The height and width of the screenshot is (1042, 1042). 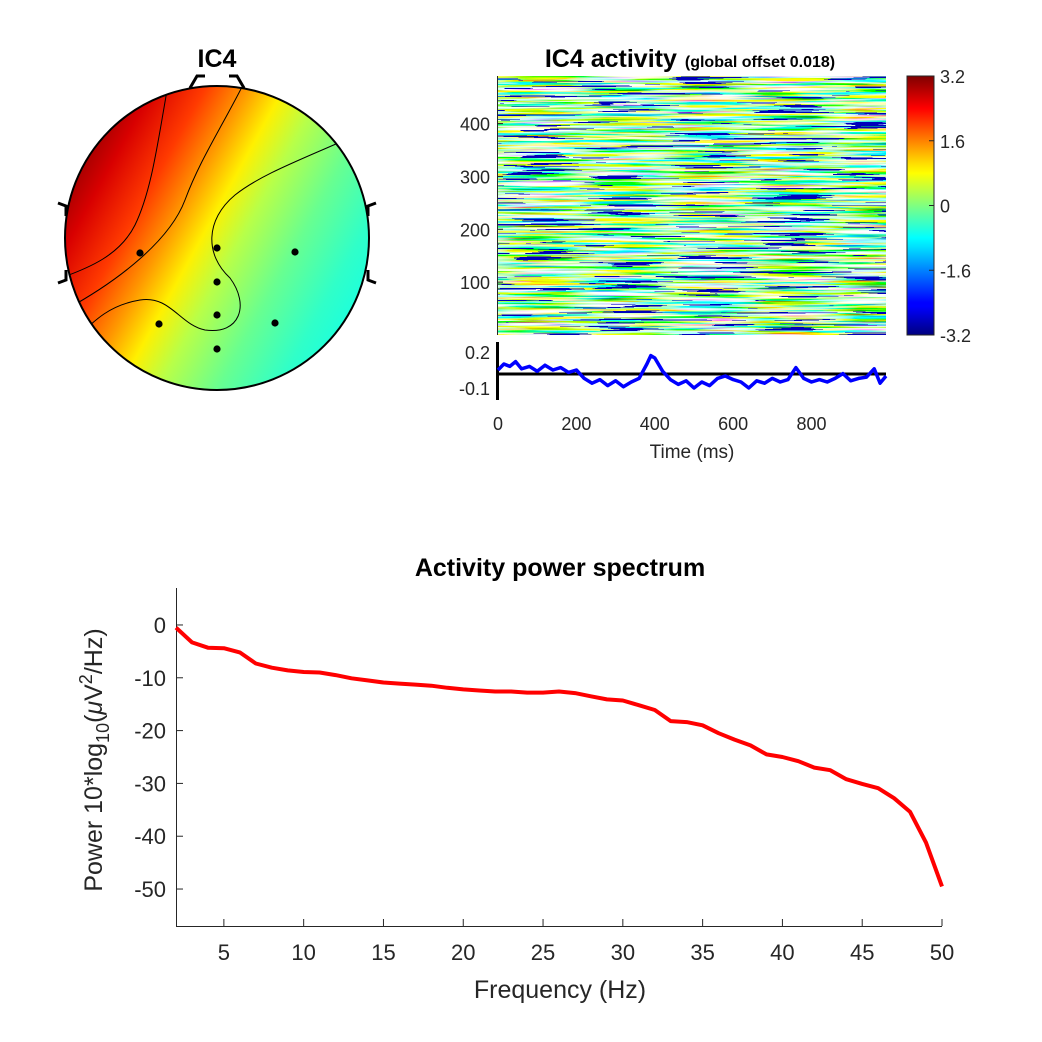 I want to click on scalp-map, so click(x=217, y=238).